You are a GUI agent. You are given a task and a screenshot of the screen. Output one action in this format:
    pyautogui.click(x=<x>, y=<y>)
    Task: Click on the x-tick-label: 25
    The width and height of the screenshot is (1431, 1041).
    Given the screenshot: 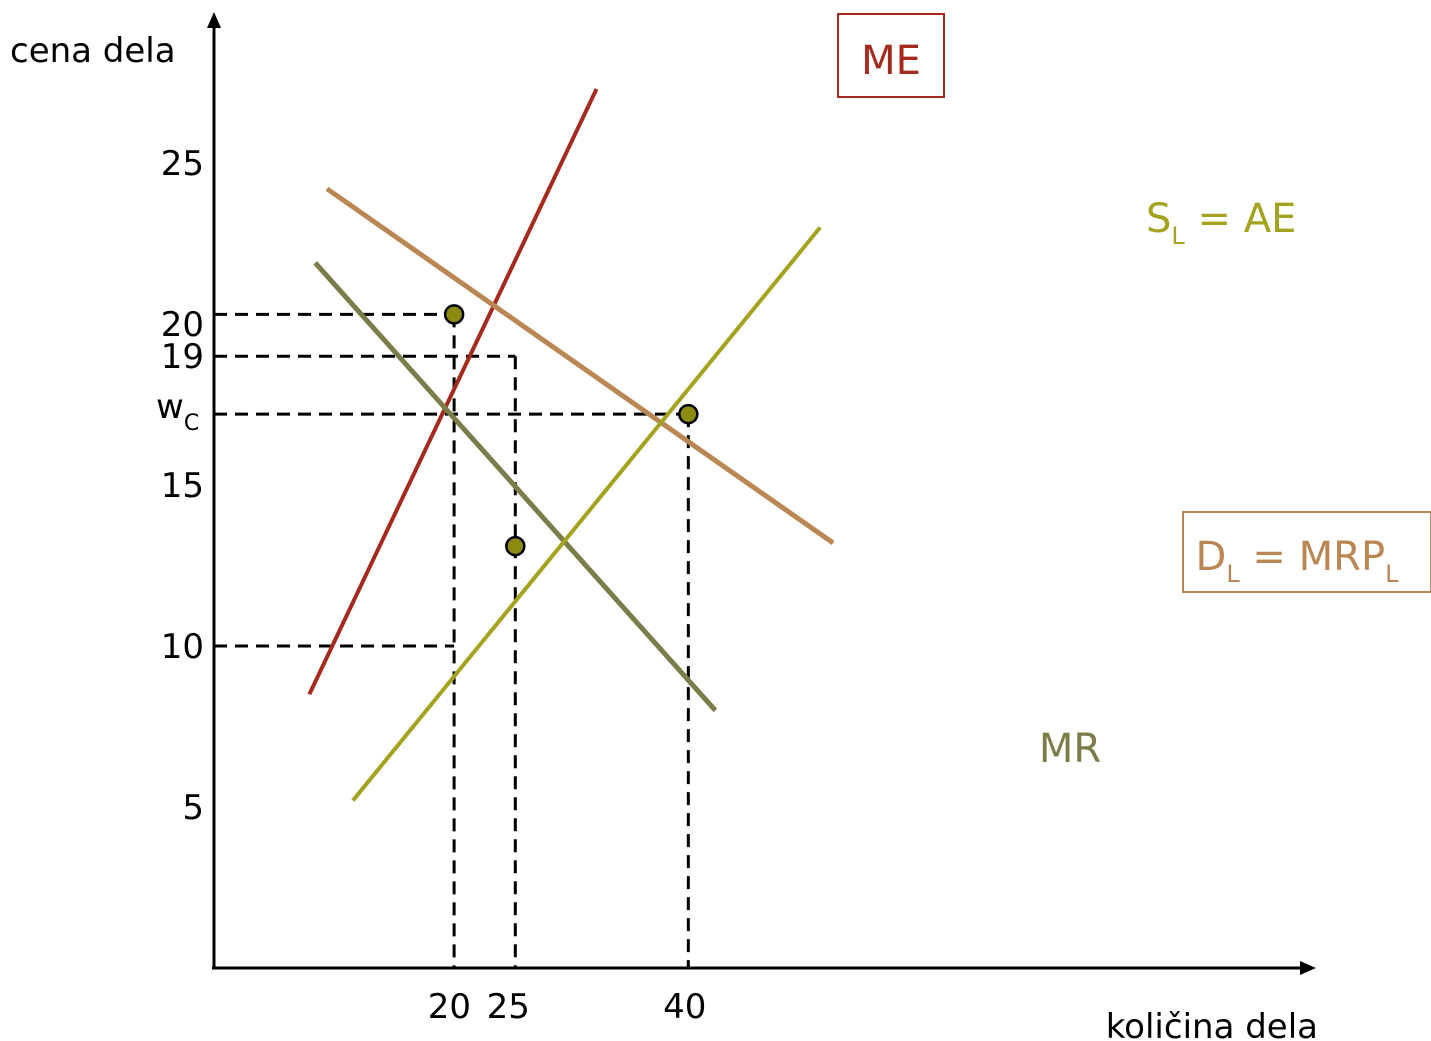 What is the action you would take?
    pyautogui.click(x=508, y=1007)
    